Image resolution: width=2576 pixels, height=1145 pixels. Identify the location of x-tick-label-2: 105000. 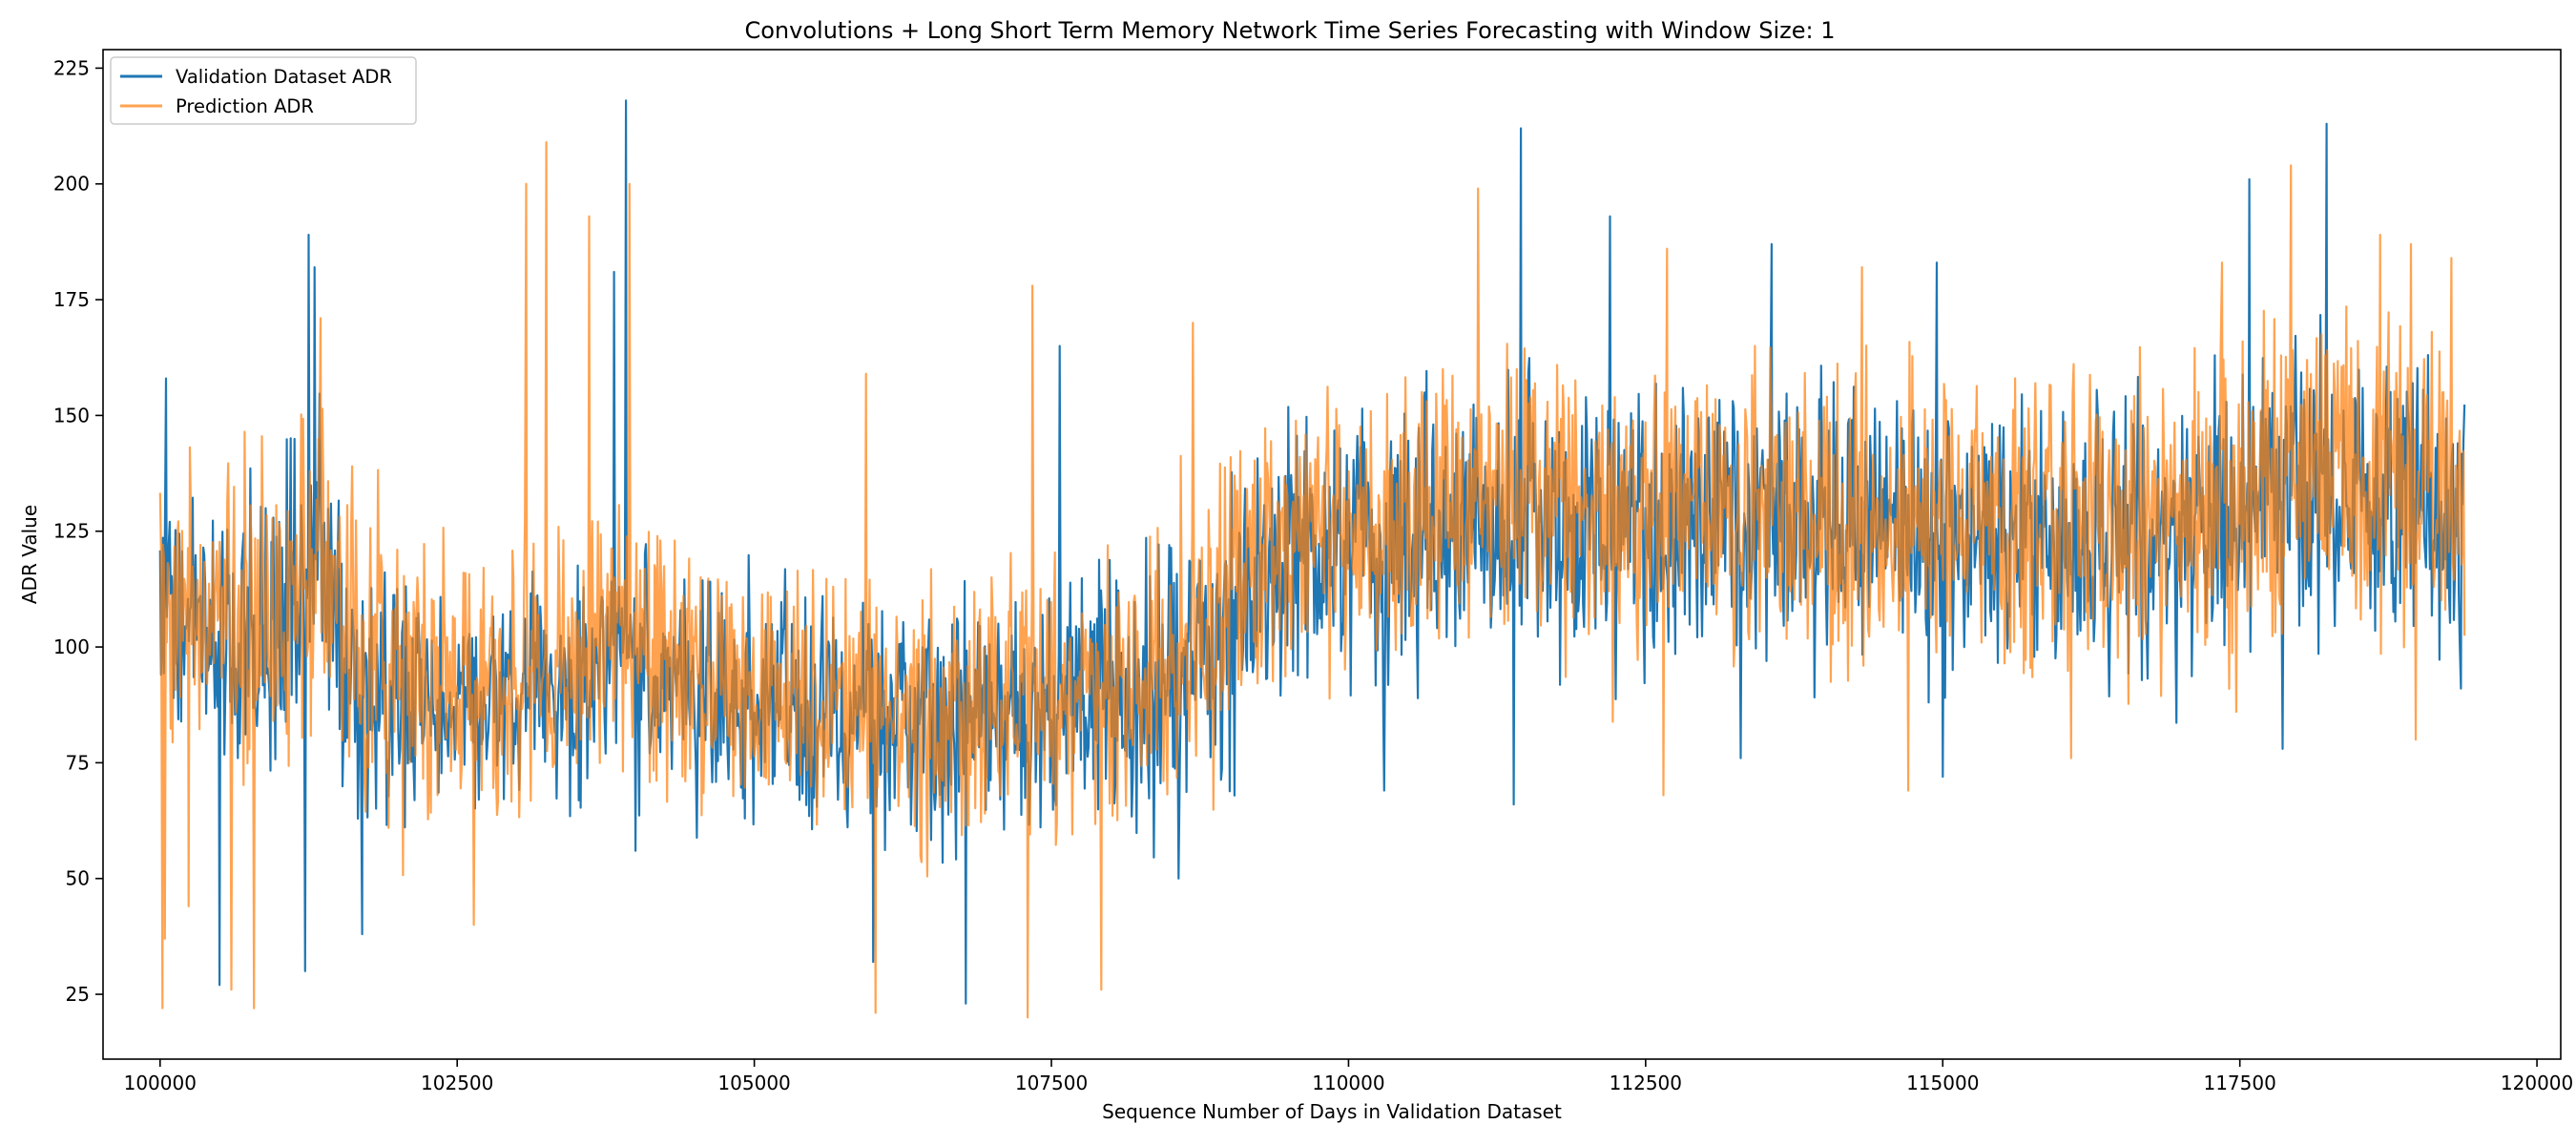
(753, 1083).